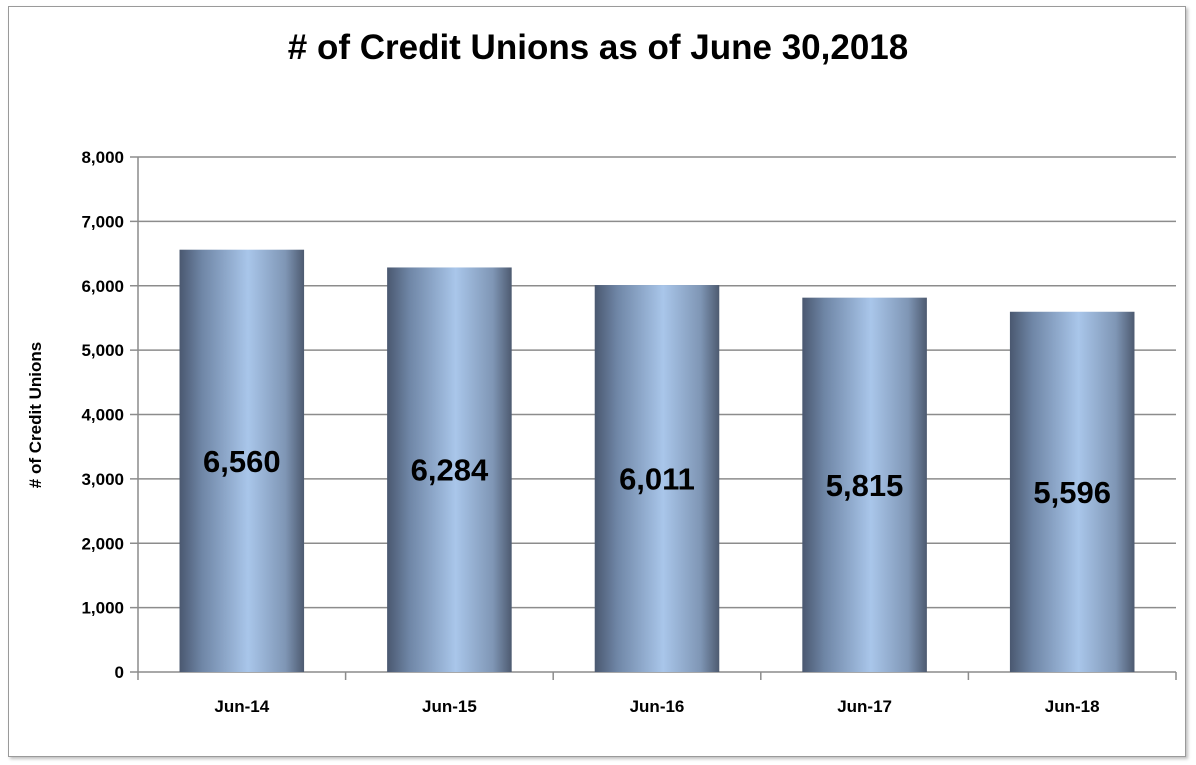  I want to click on y-tick-label: 7,000, so click(102, 221).